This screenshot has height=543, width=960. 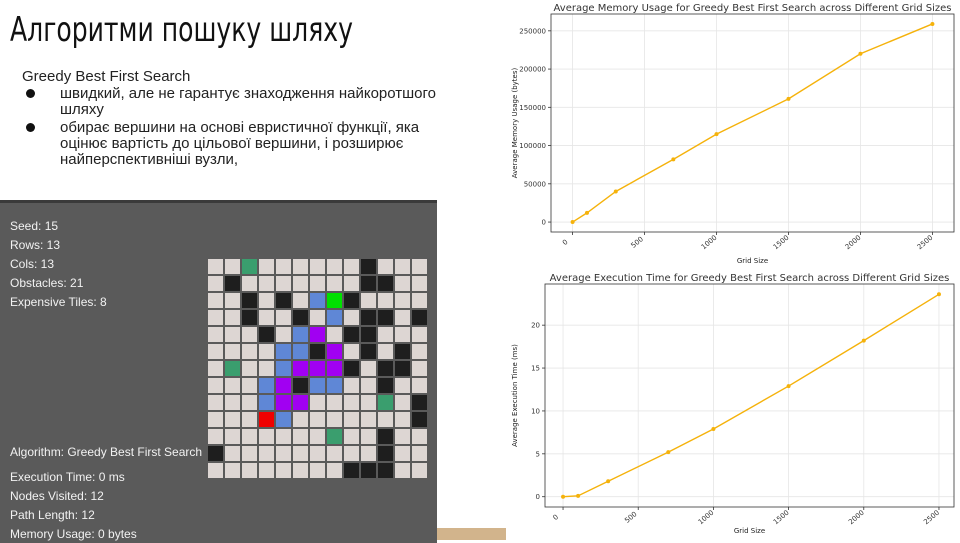 I want to click on y-tick-label: 50000, so click(x=535, y=184).